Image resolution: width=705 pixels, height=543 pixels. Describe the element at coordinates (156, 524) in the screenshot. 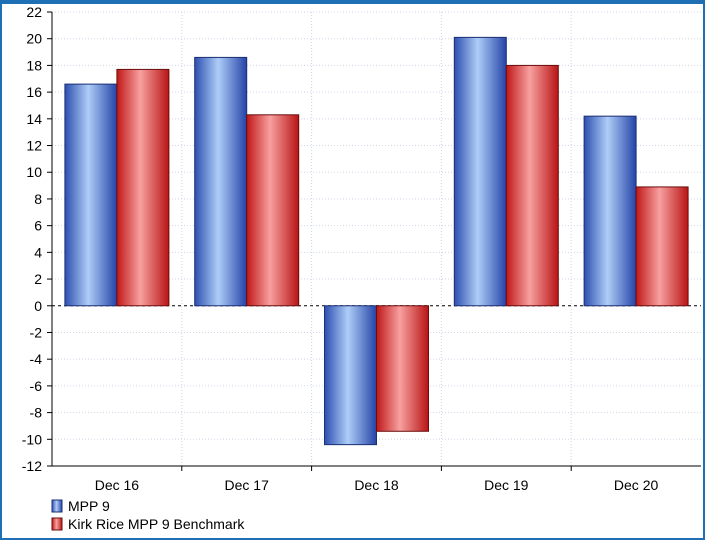

I see `legend-label: Kirk Rice MPP 9 Benchmark` at that location.